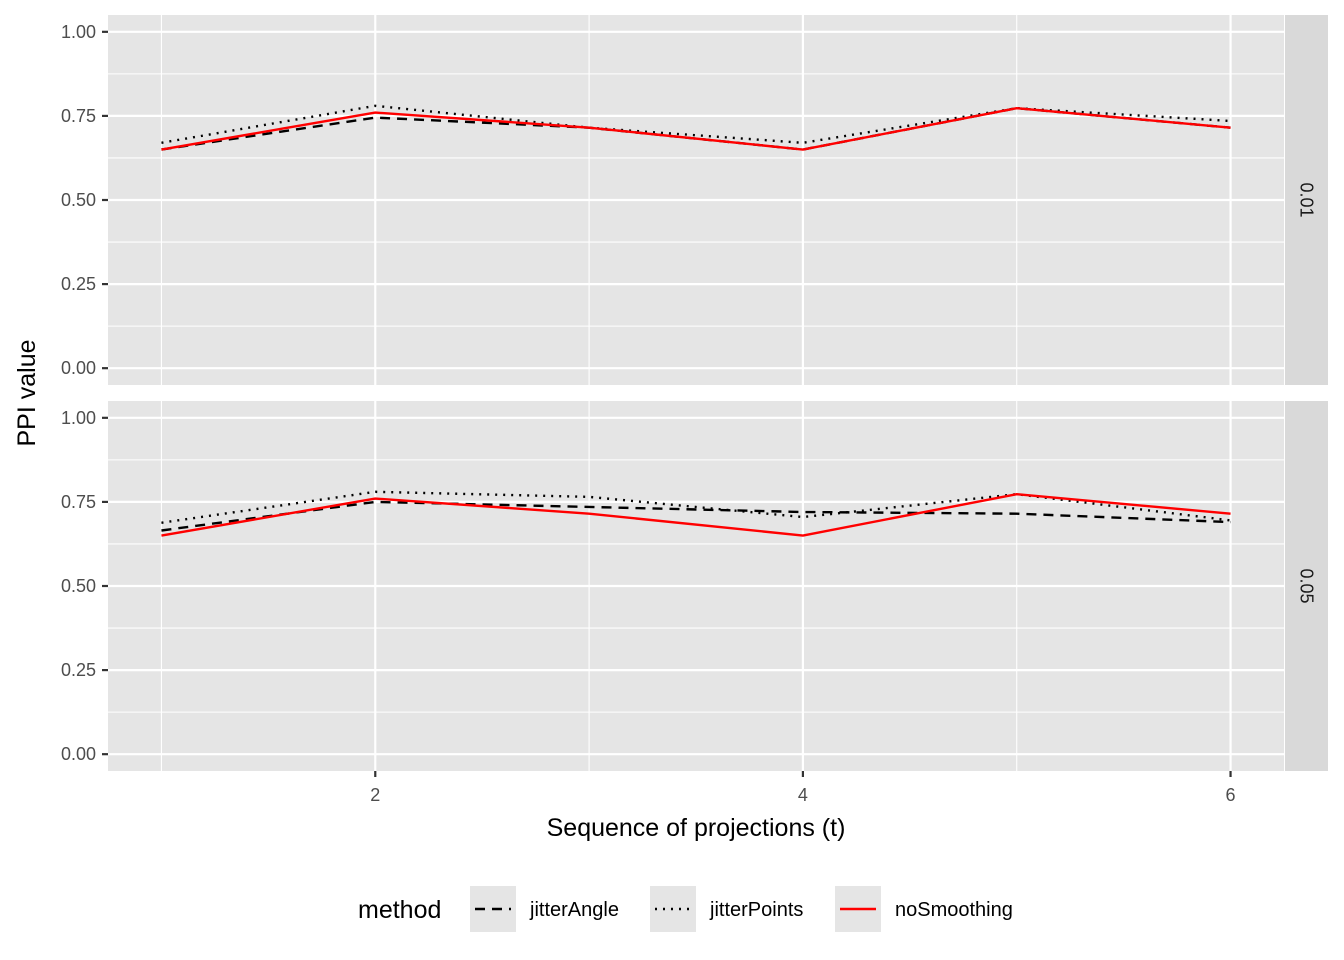 This screenshot has height=960, width=1344. I want to click on y-axis-title: PPI value, so click(27, 392).